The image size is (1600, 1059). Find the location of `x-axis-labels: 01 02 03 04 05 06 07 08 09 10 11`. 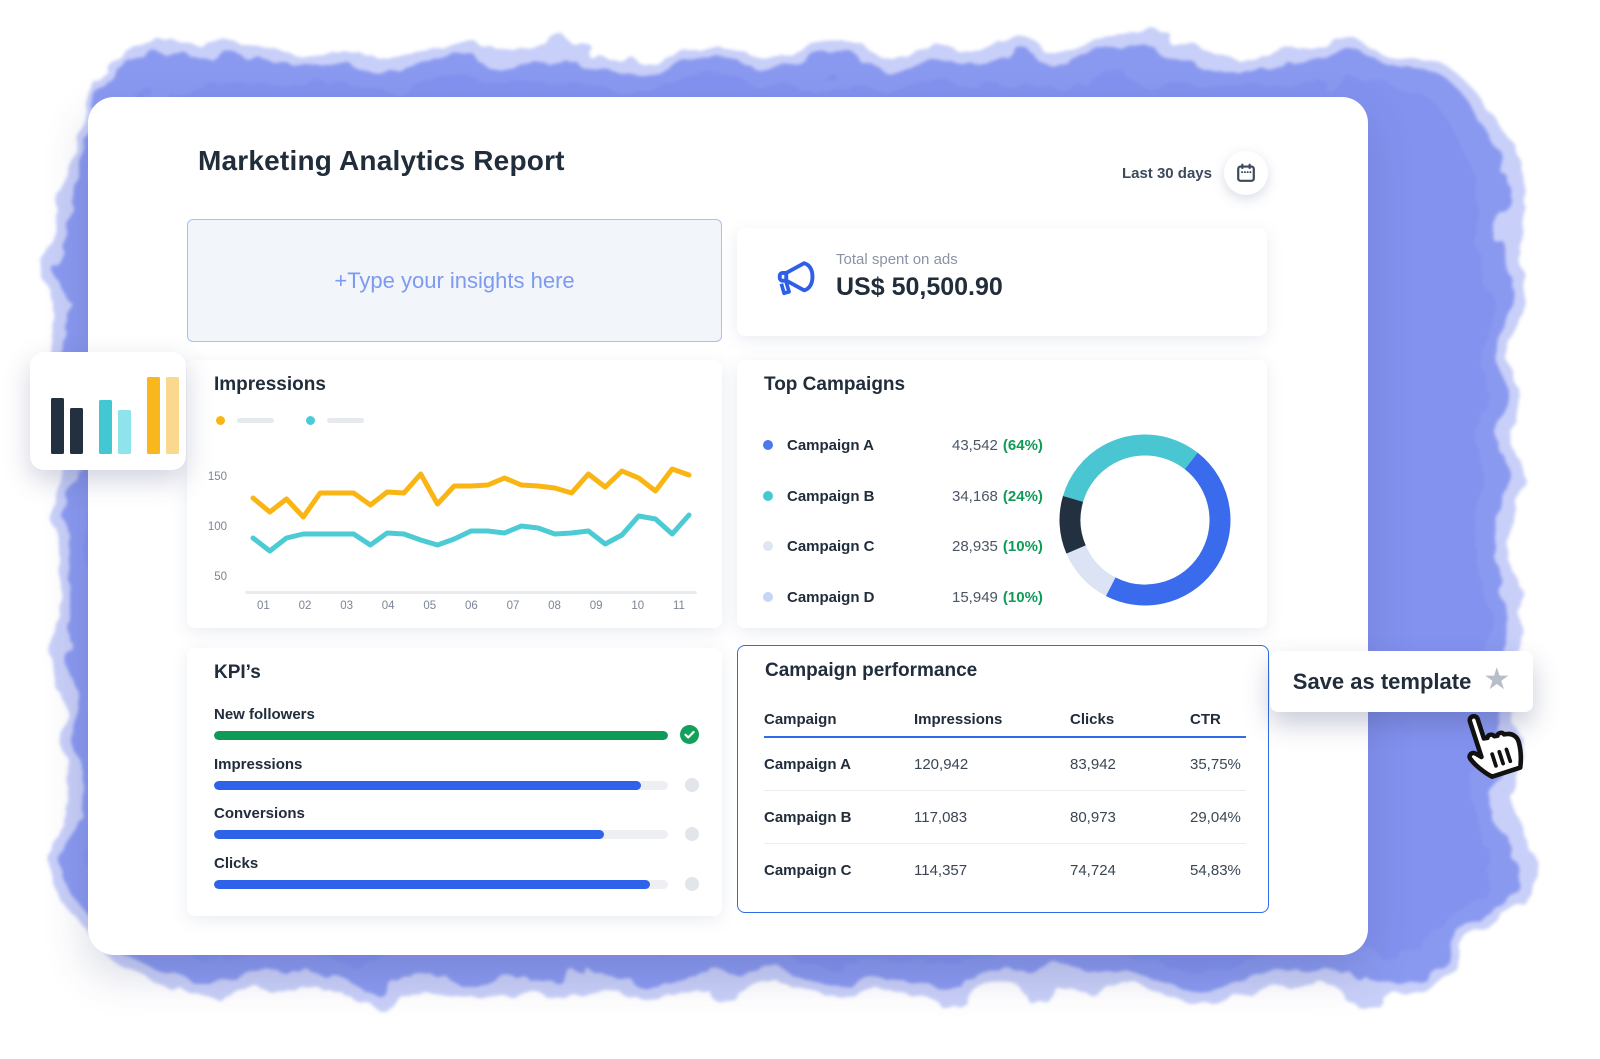

x-axis-labels: 01 02 03 04 05 06 07 08 09 10 11 is located at coordinates (471, 606).